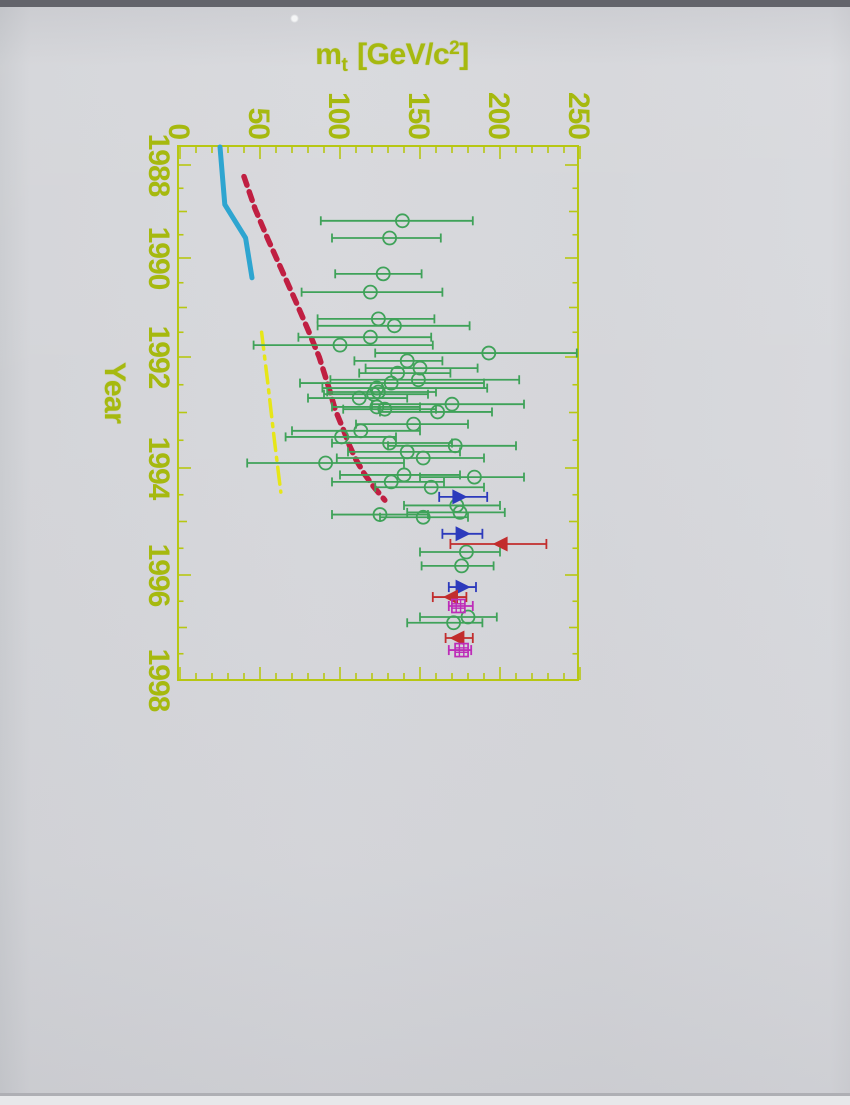 The image size is (850, 1105). What do you see at coordinates (464, 54) in the screenshot?
I see `mass-axis-title-suffix: ]` at bounding box center [464, 54].